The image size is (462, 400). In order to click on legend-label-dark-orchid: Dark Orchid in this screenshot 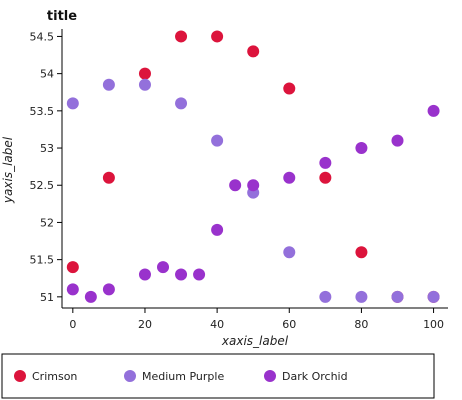, I will do `click(315, 376)`.